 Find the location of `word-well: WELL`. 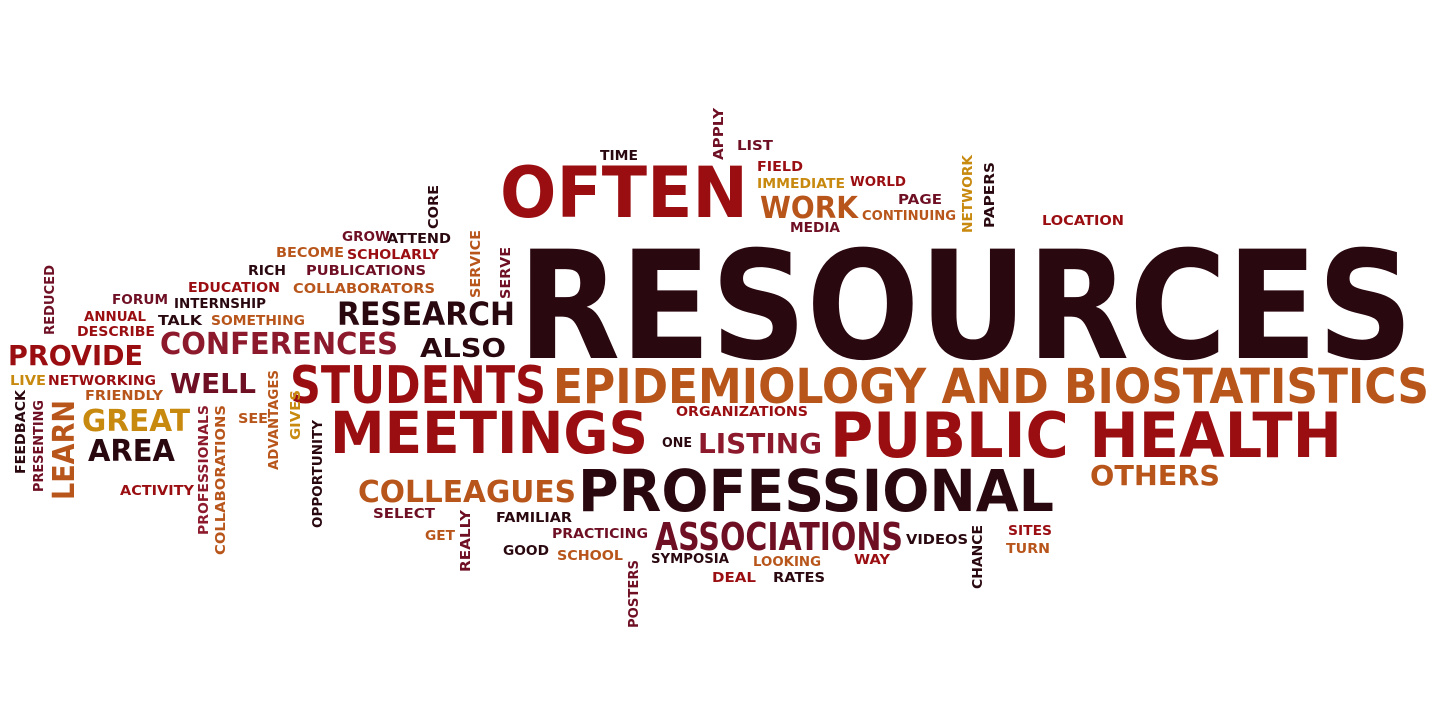

word-well: WELL is located at coordinates (213, 383).